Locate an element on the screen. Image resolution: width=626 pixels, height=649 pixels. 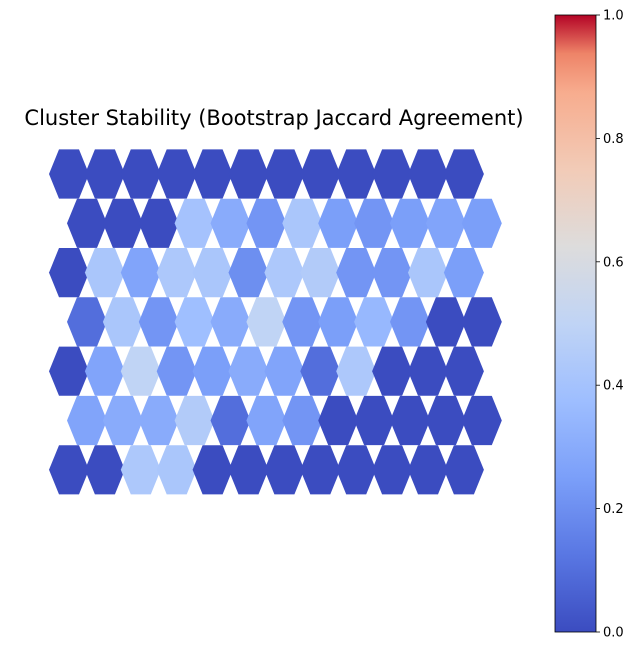
colorbar-tick-label: 0.6 is located at coordinates (613, 262).